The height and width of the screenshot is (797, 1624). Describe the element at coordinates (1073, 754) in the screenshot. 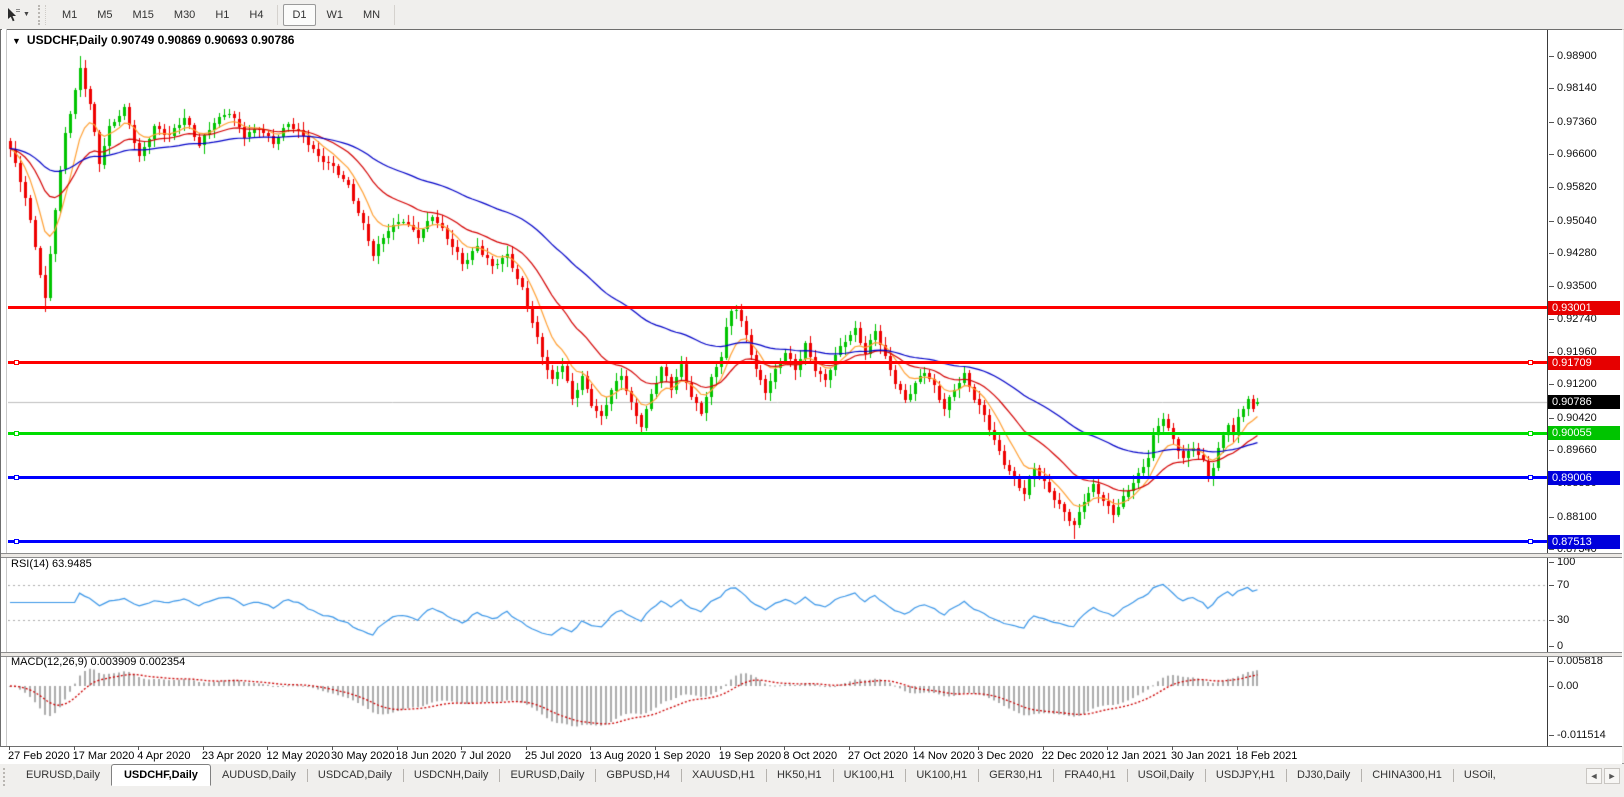

I see `date-axis-label: 22 Dec 2020` at that location.